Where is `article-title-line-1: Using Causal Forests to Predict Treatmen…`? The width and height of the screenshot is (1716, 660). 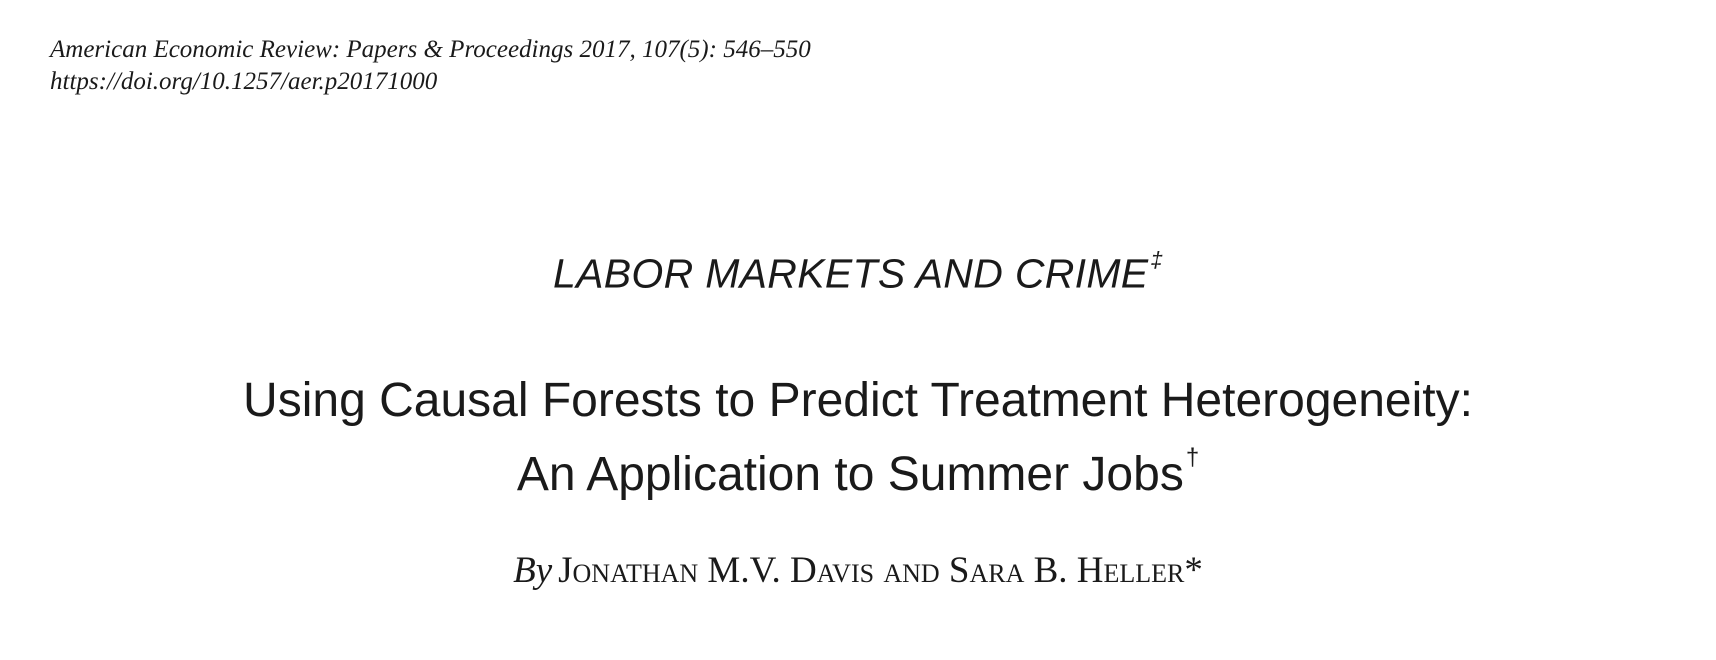
article-title-line-1: Using Causal Forests to Predict Treatmen… is located at coordinates (858, 400).